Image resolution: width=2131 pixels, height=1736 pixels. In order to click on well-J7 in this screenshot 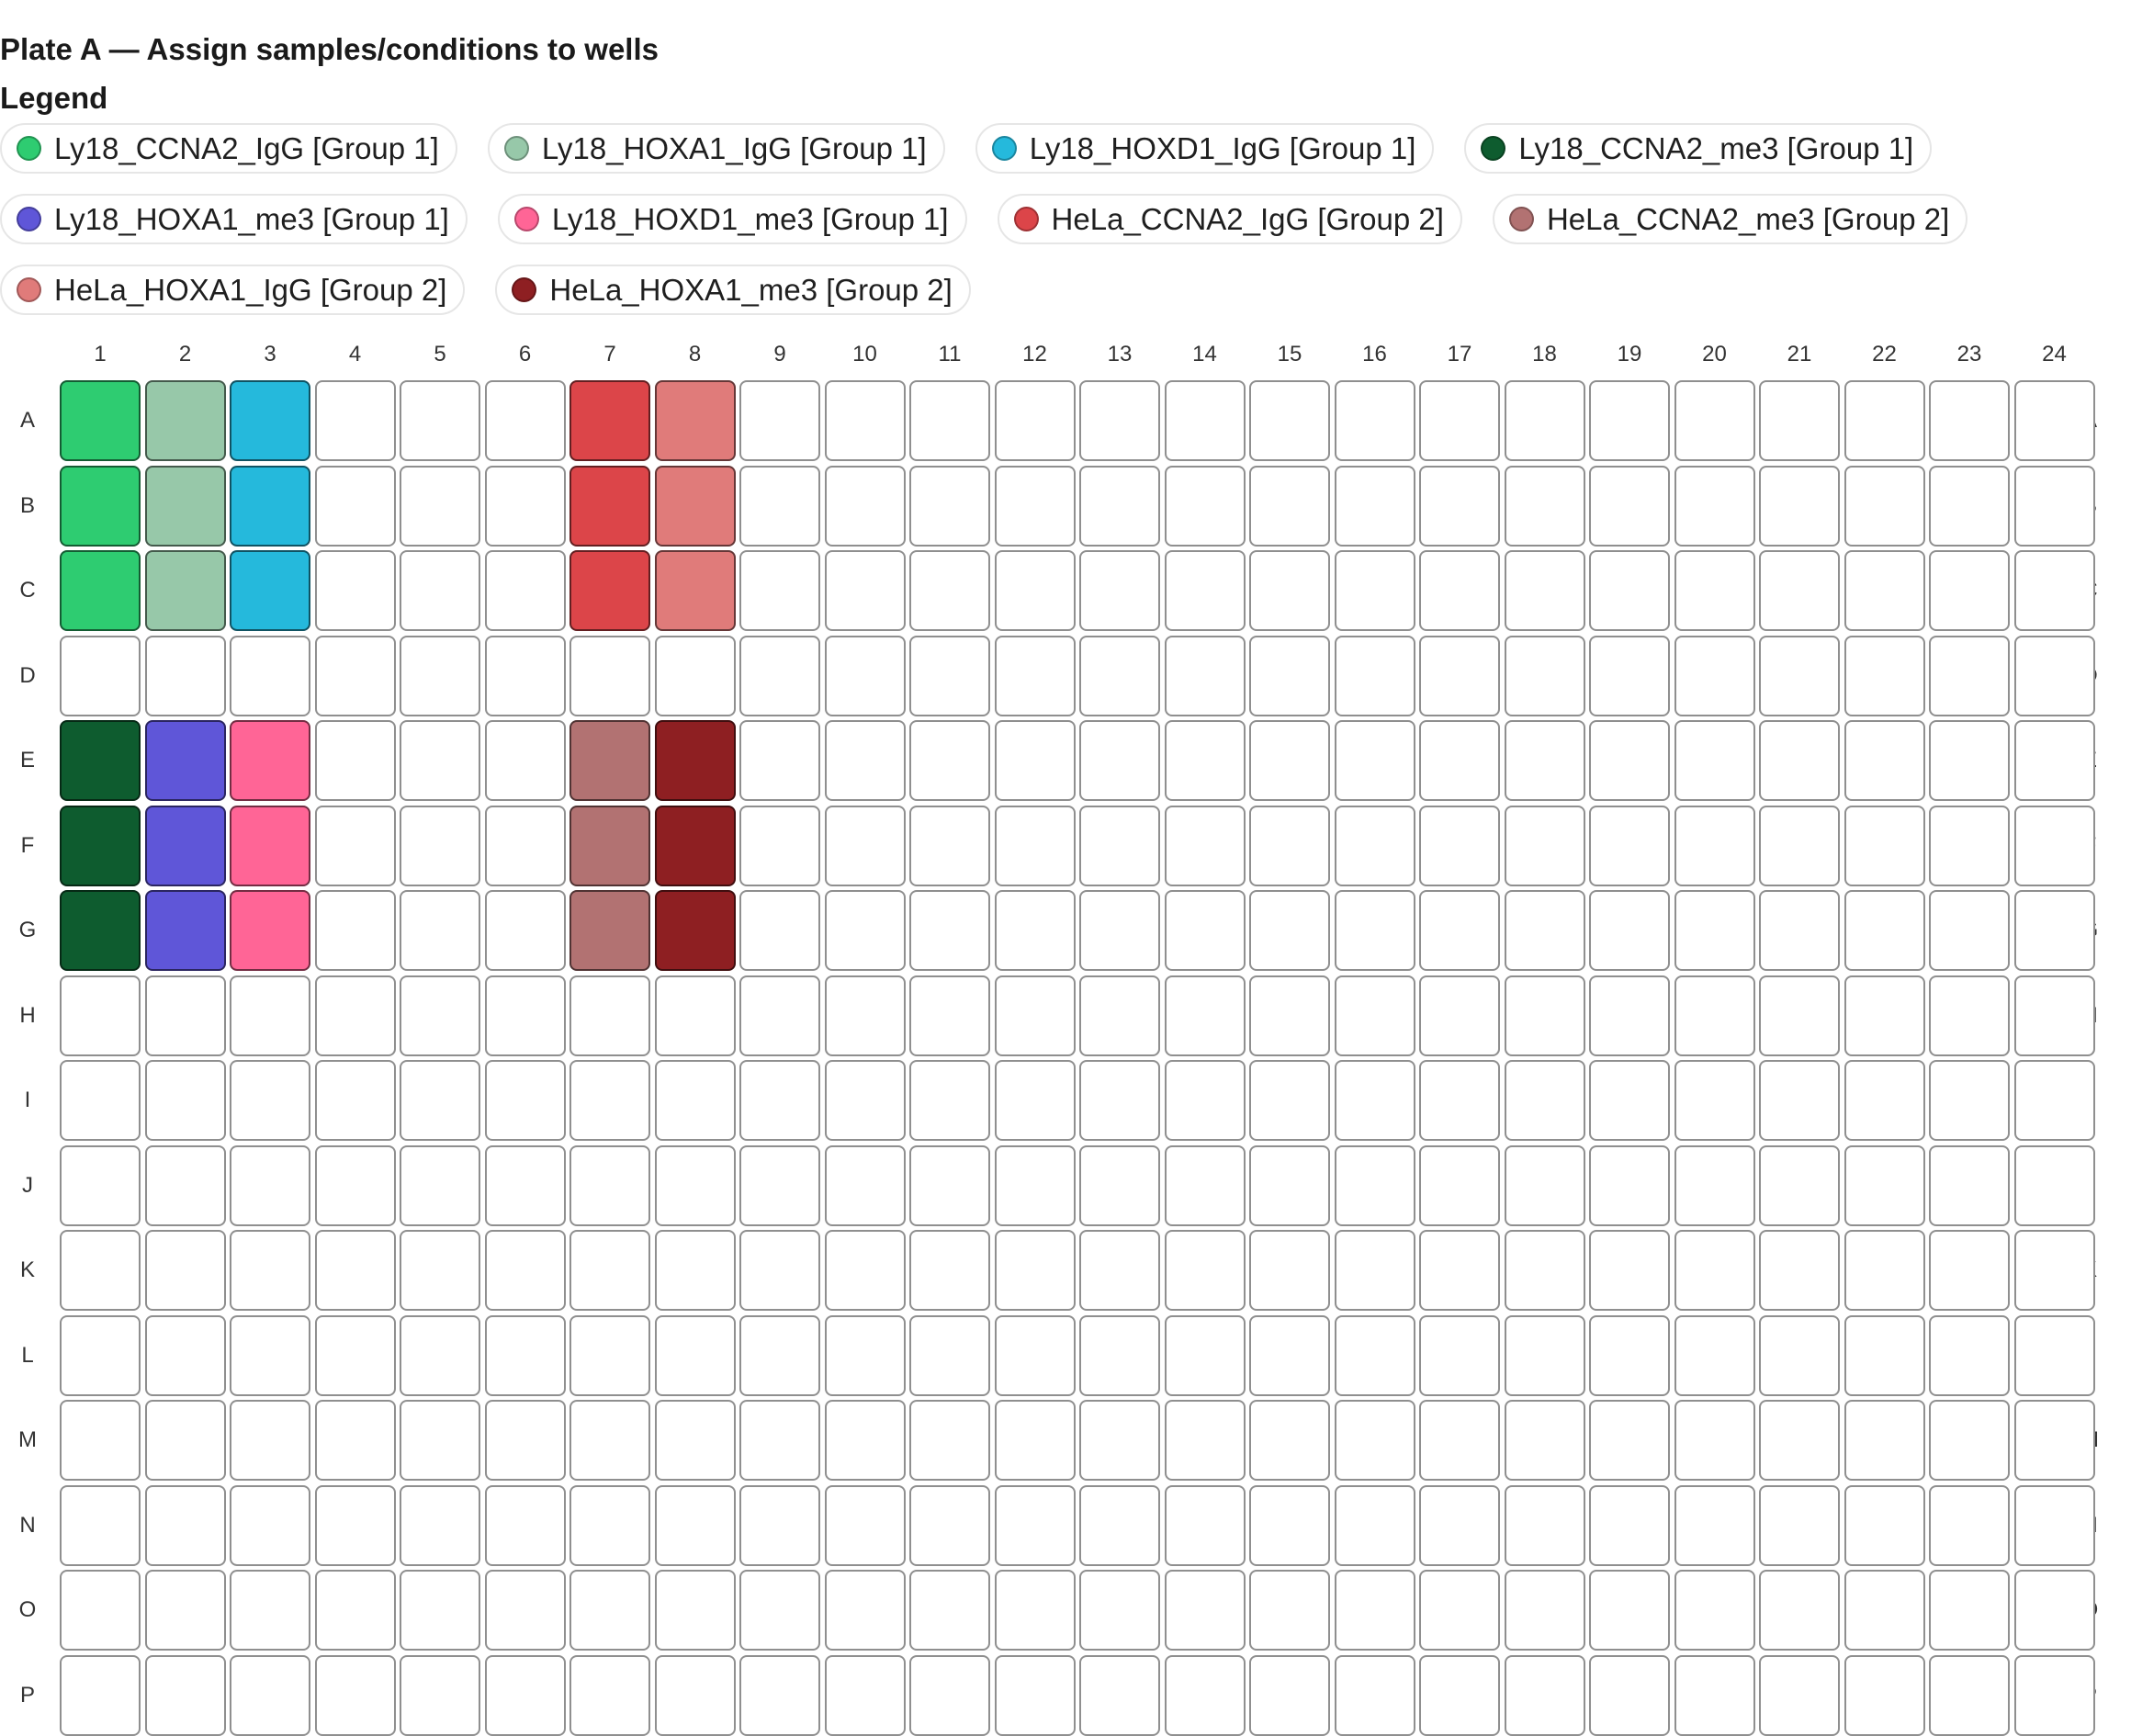, I will do `click(609, 1185)`.